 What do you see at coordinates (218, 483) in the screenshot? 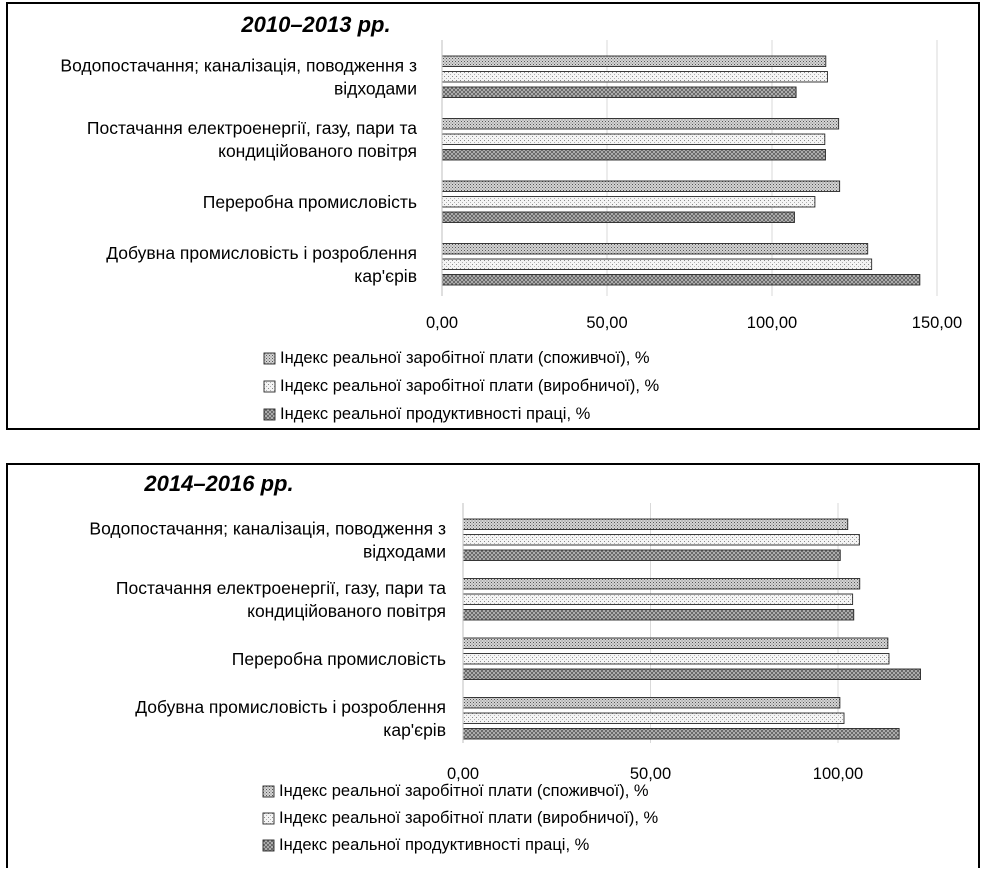
I see `chart-title: 2014–2016 рр.` at bounding box center [218, 483].